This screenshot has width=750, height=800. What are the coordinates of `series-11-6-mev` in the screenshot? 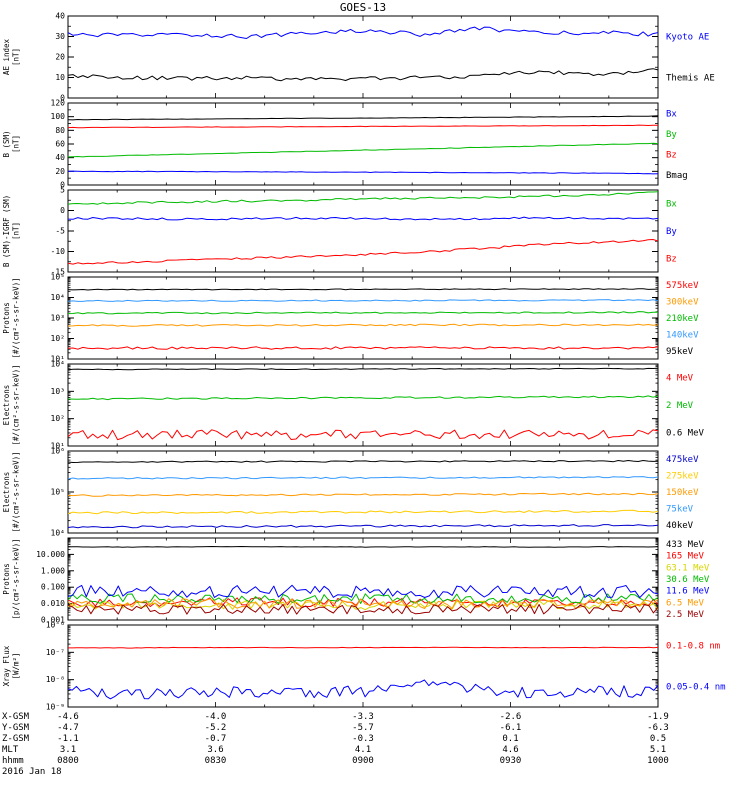 It's located at (363, 591).